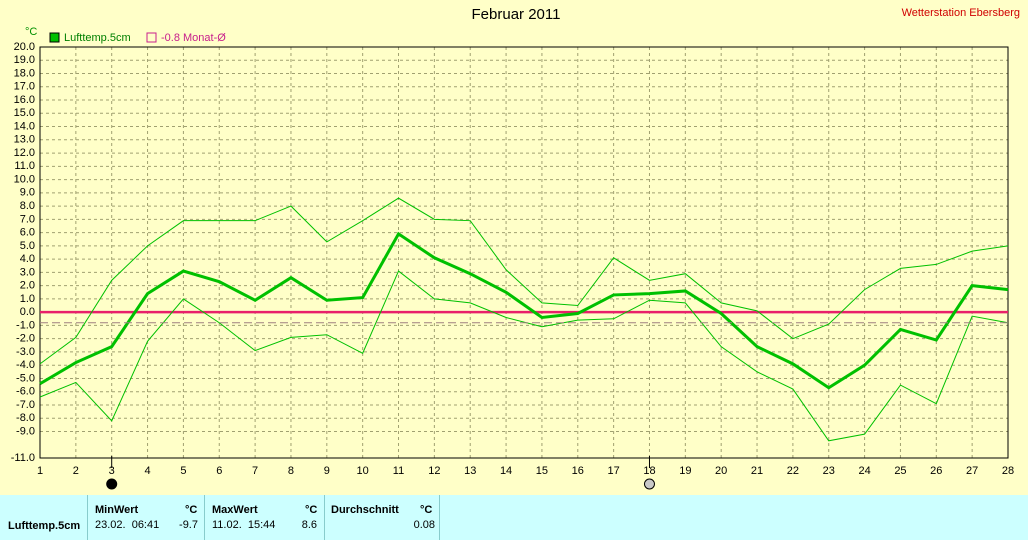 The image size is (1028, 540). Describe the element at coordinates (40, 471) in the screenshot. I see `x-tick-label: 1` at that location.